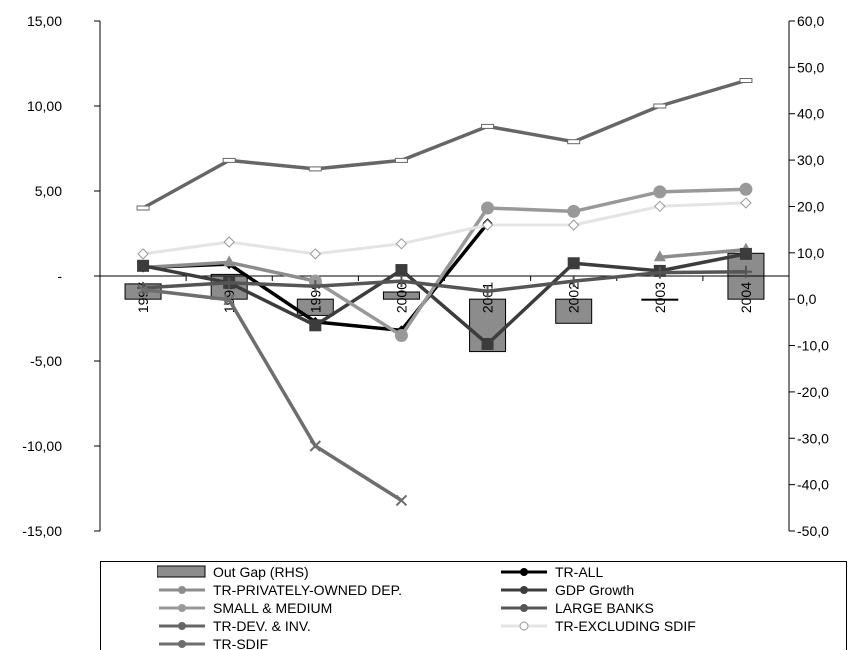 The image size is (850, 650). Describe the element at coordinates (261, 572) in the screenshot. I see `legend-label: Out Gap (RHS)` at that location.